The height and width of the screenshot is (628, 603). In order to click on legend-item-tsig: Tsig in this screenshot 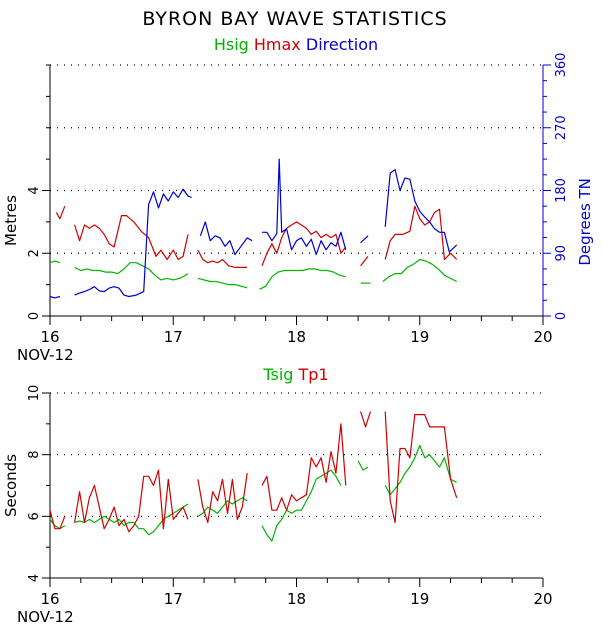, I will do `click(277, 374)`.